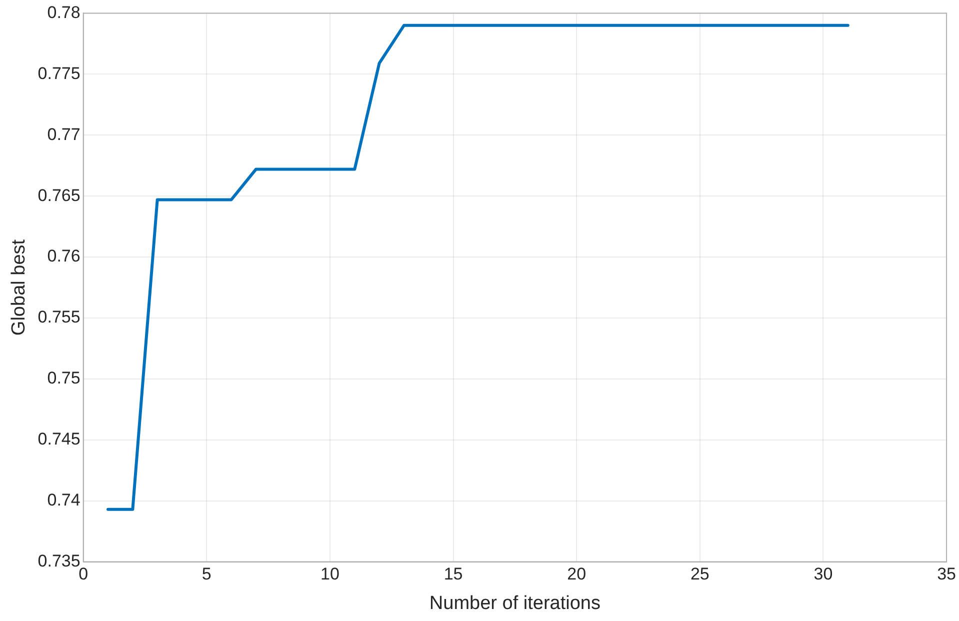  What do you see at coordinates (63, 134) in the screenshot?
I see `y-tick-label: 0.77` at bounding box center [63, 134].